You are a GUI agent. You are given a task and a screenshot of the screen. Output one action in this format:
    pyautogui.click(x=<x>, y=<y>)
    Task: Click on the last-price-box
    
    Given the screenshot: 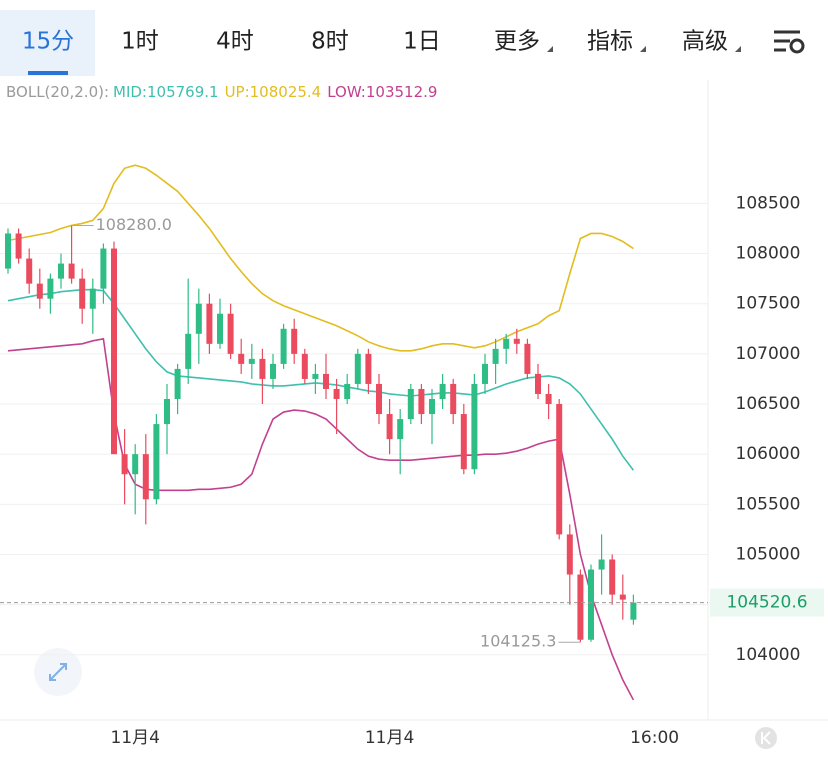 What is the action you would take?
    pyautogui.click(x=767, y=602)
    